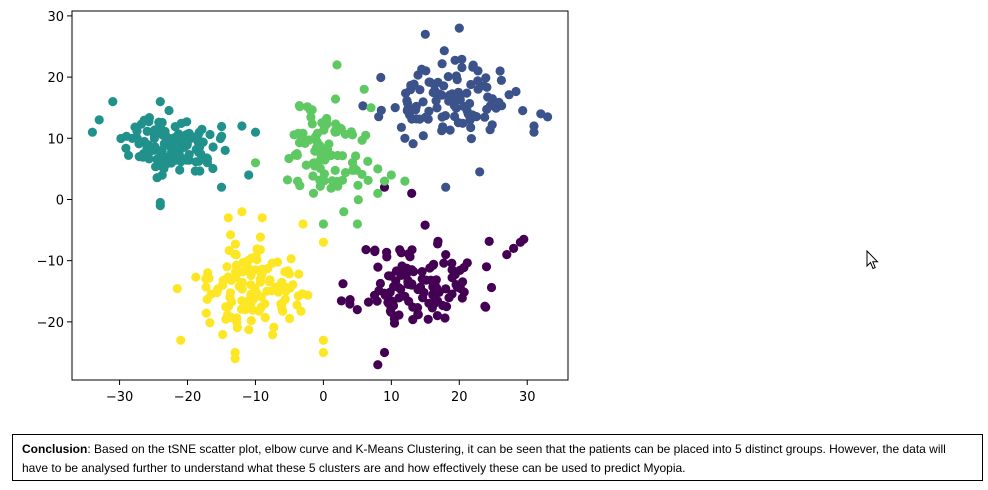 This screenshot has height=490, width=988. I want to click on y-tick-label: −20, so click(50, 323).